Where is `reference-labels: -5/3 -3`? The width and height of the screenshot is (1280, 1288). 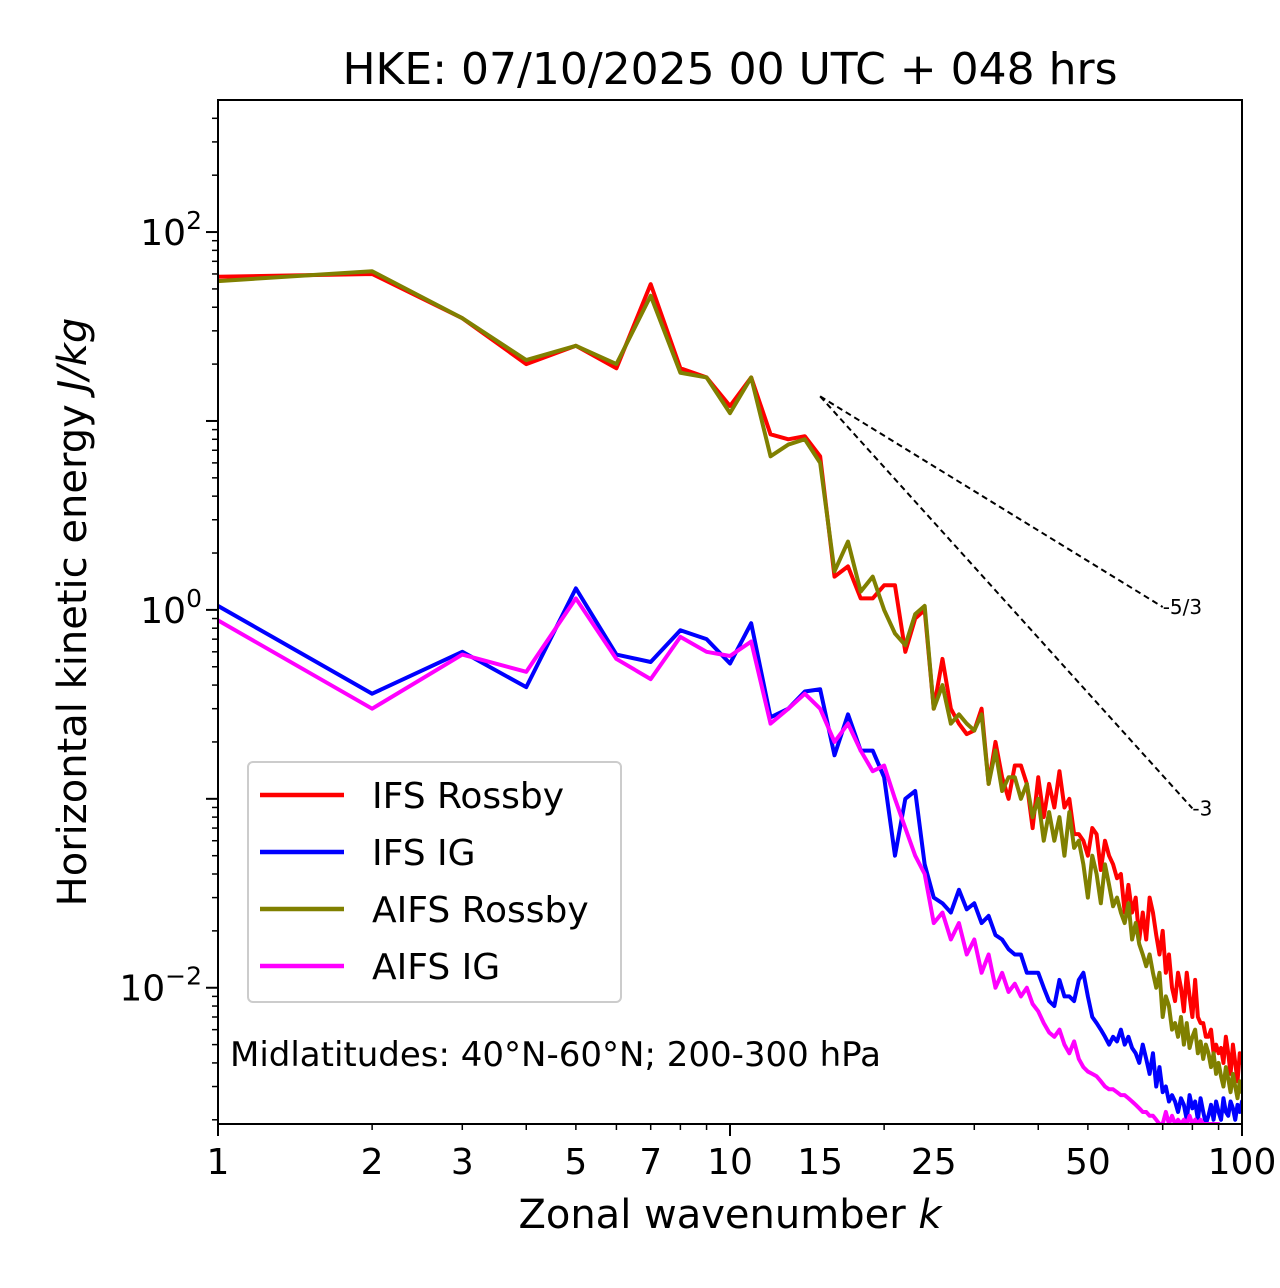 reference-labels: -5/3 -3 is located at coordinates (1188, 707).